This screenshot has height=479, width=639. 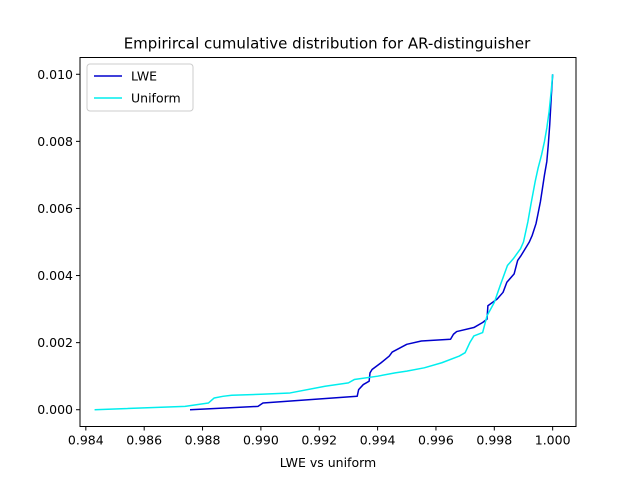 What do you see at coordinates (553, 440) in the screenshot?
I see `x-tick-label: 1.000` at bounding box center [553, 440].